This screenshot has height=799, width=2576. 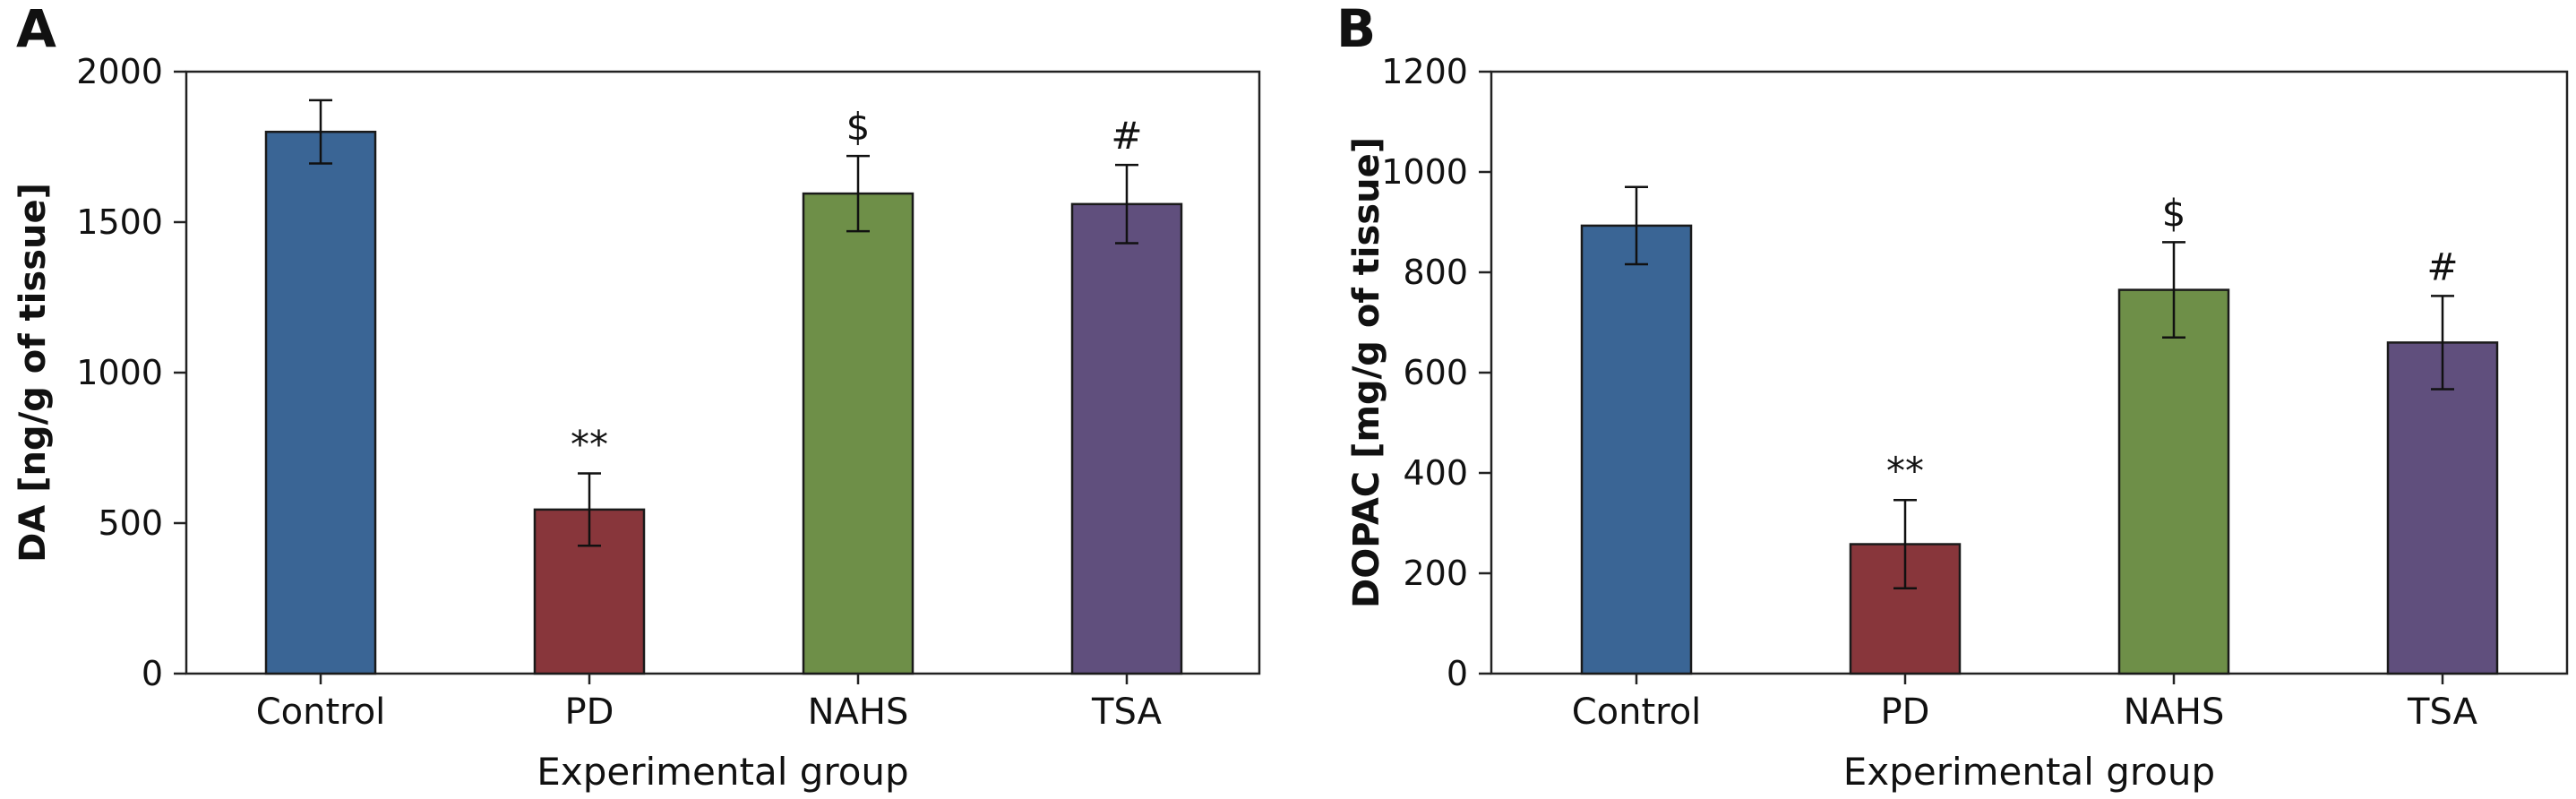 I want to click on y-tick-label: 1500, so click(x=119, y=222).